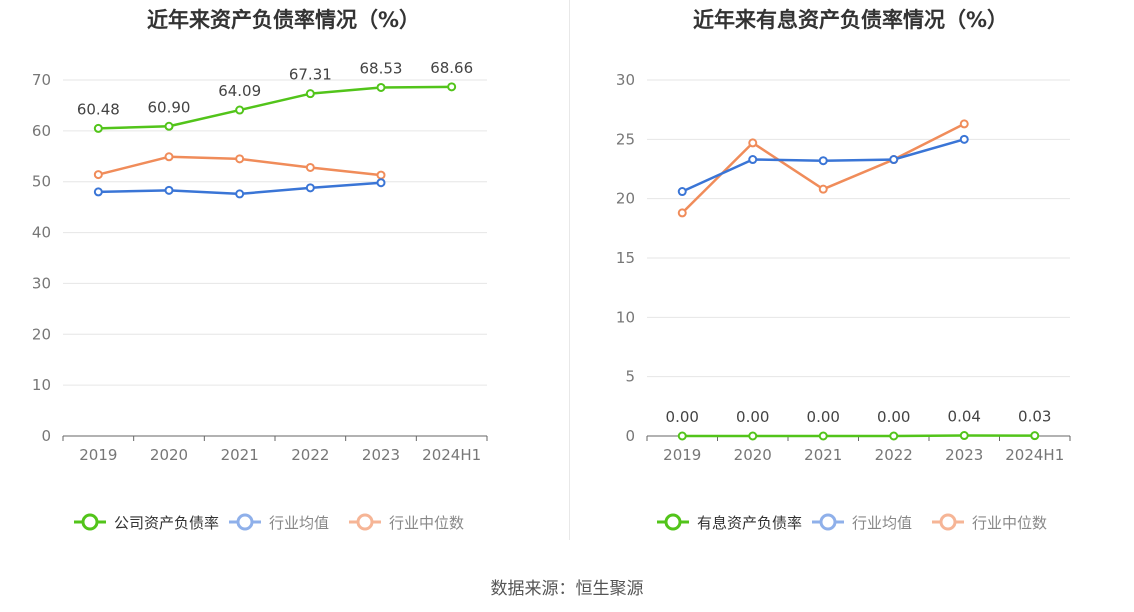 This screenshot has width=1134, height=612. I want to click on chart-title-right: 近年来有息资产负债率情况（%）, so click(850, 20).